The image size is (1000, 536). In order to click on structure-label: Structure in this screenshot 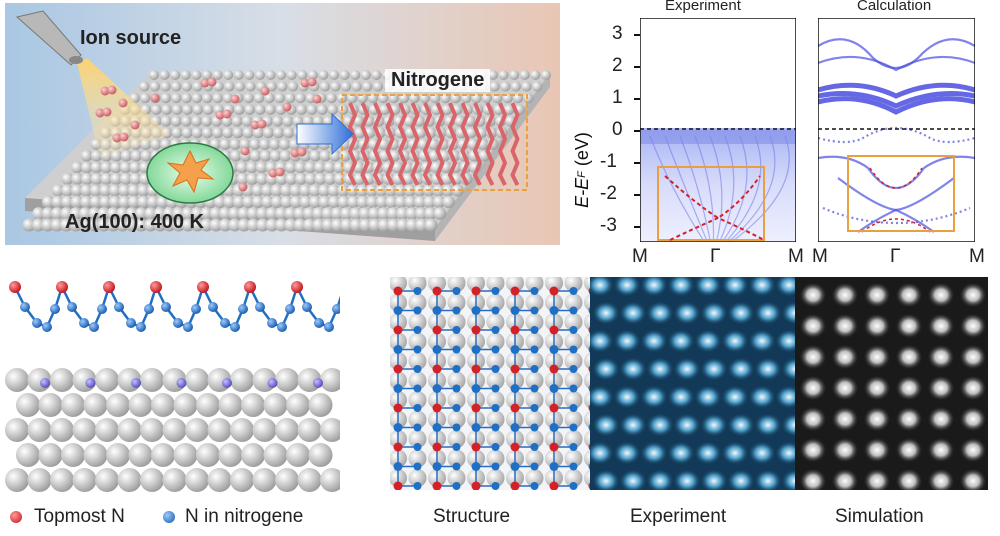, I will do `click(472, 516)`.